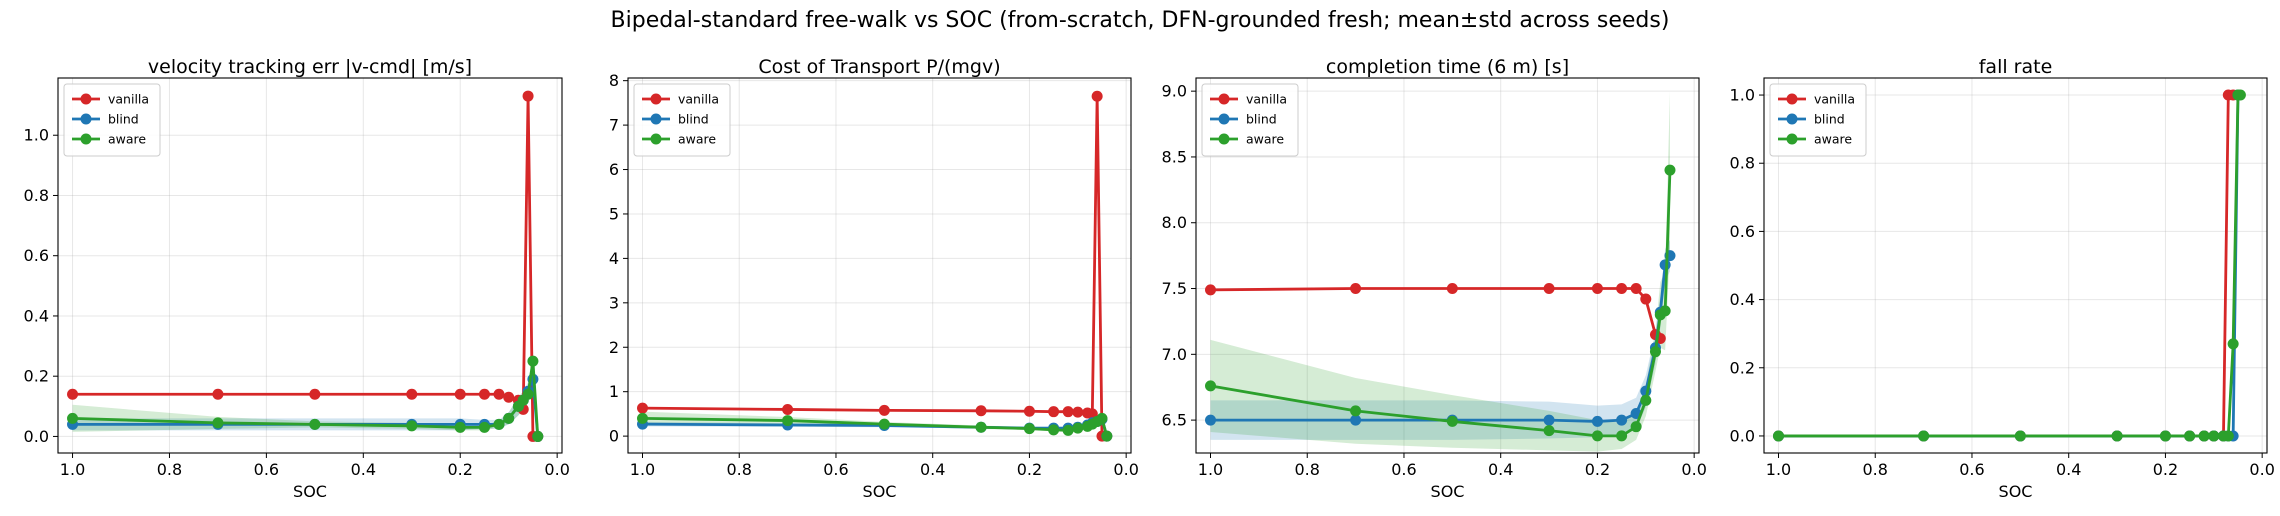 The image size is (2280, 516). Describe the element at coordinates (1833, 139) in the screenshot. I see `legend-label-aware: aware` at that location.